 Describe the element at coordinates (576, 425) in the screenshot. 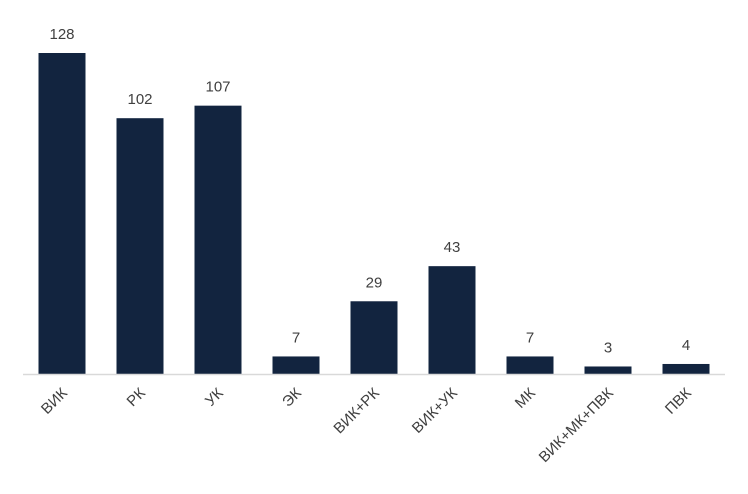

I see `x-tick-label-8: ВИК+МК+ПВК` at that location.